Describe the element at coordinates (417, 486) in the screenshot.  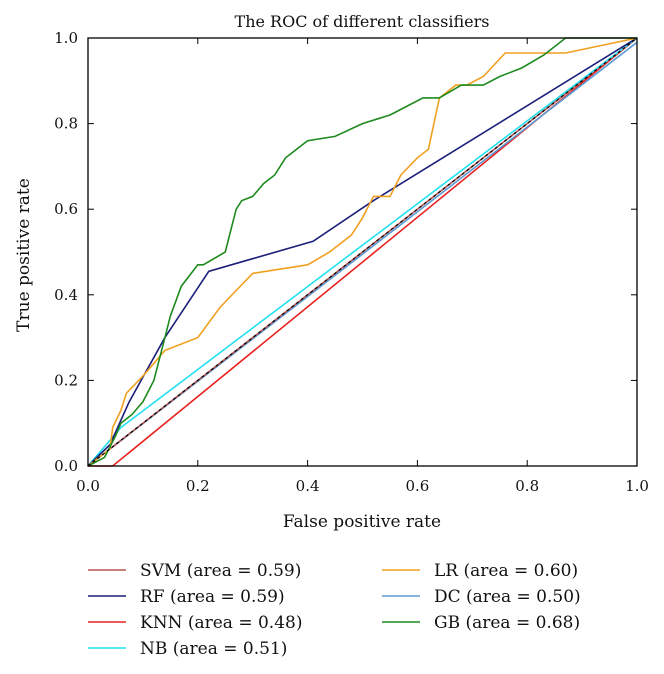
I see `x-tick-label: 0.6` at that location.